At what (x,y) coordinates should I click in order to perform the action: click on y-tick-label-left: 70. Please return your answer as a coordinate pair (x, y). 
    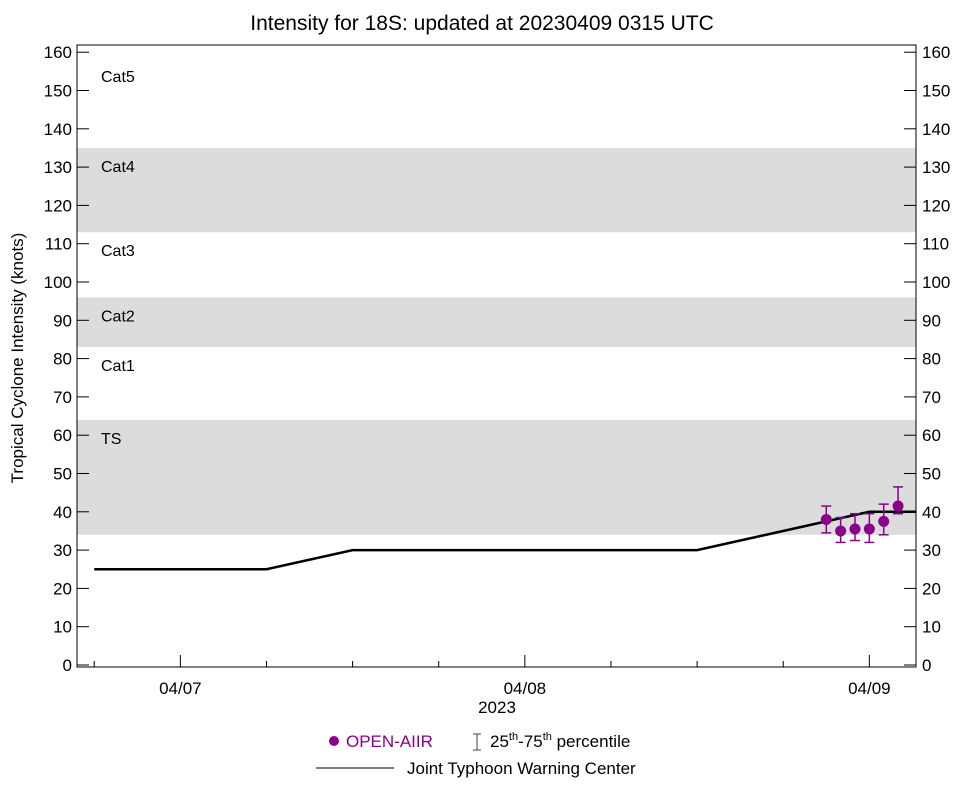
    Looking at the image, I should click on (62, 397).